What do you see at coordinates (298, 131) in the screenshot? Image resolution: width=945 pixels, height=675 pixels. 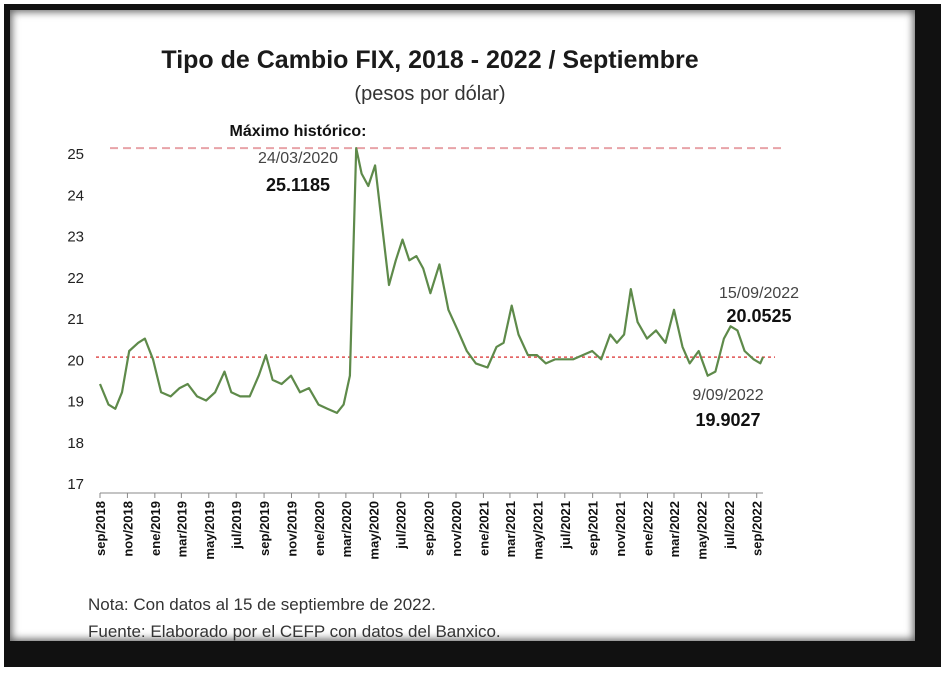 I see `annotation-max-heading: Máximo histórico:` at bounding box center [298, 131].